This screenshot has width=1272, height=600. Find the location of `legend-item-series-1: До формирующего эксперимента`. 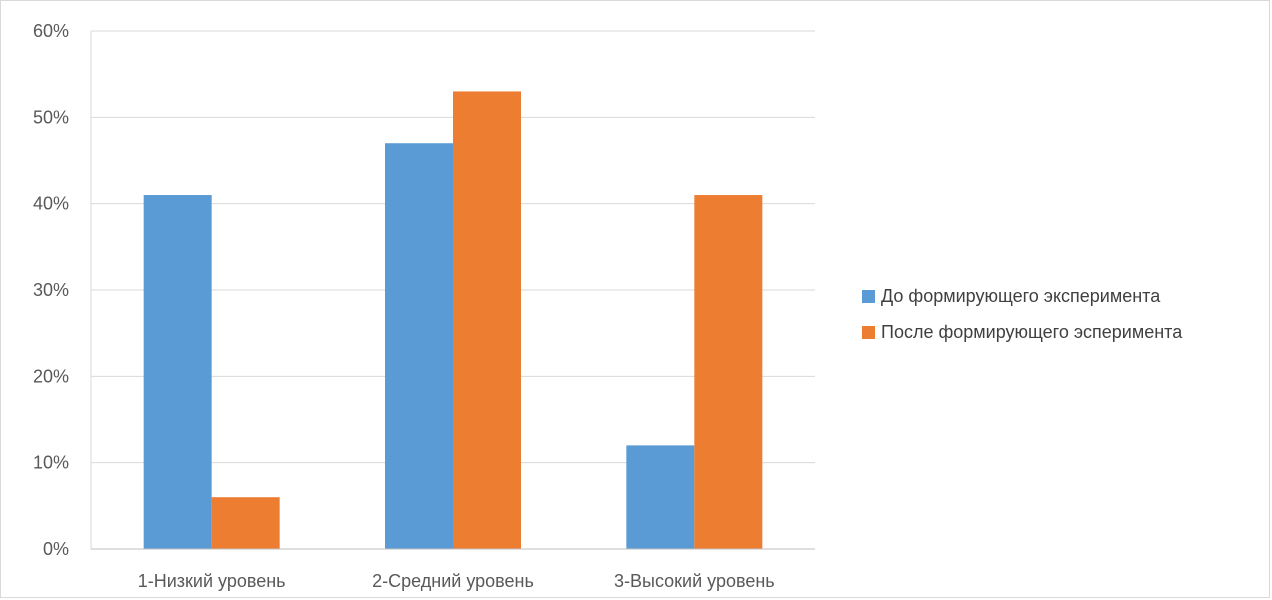

legend-item-series-1: До формирующего эксперимента is located at coordinates (1022, 296).